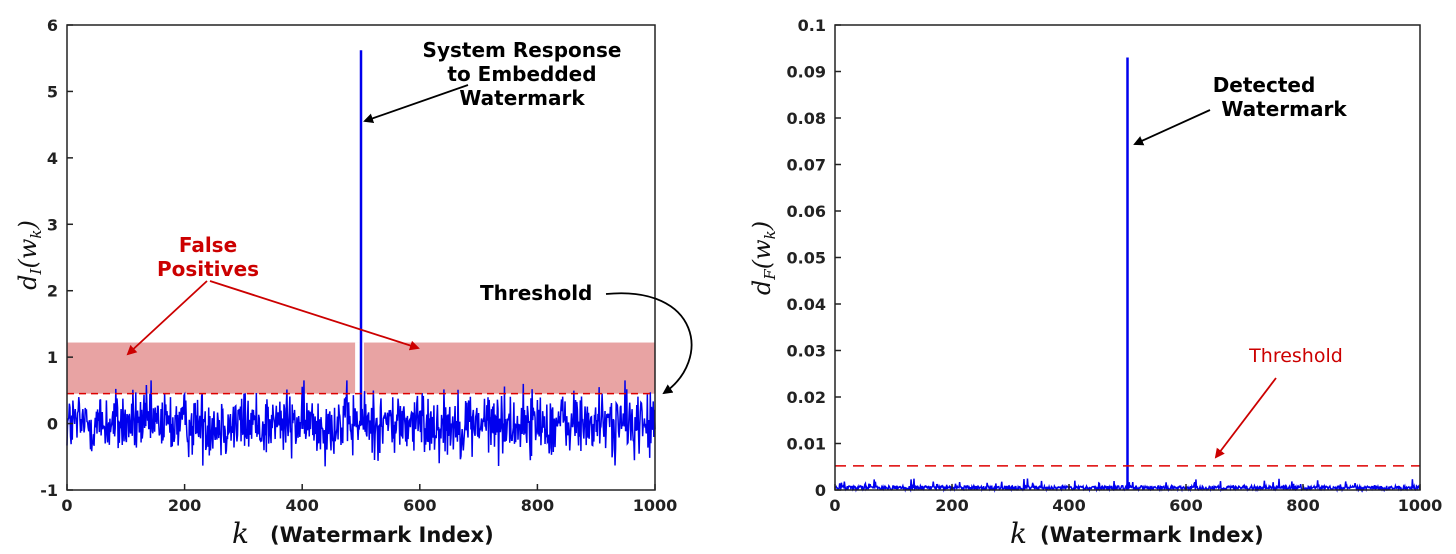 This screenshot has height=554, width=1456. What do you see at coordinates (806, 211) in the screenshot?
I see `y-tick-label: 0.06` at bounding box center [806, 211].